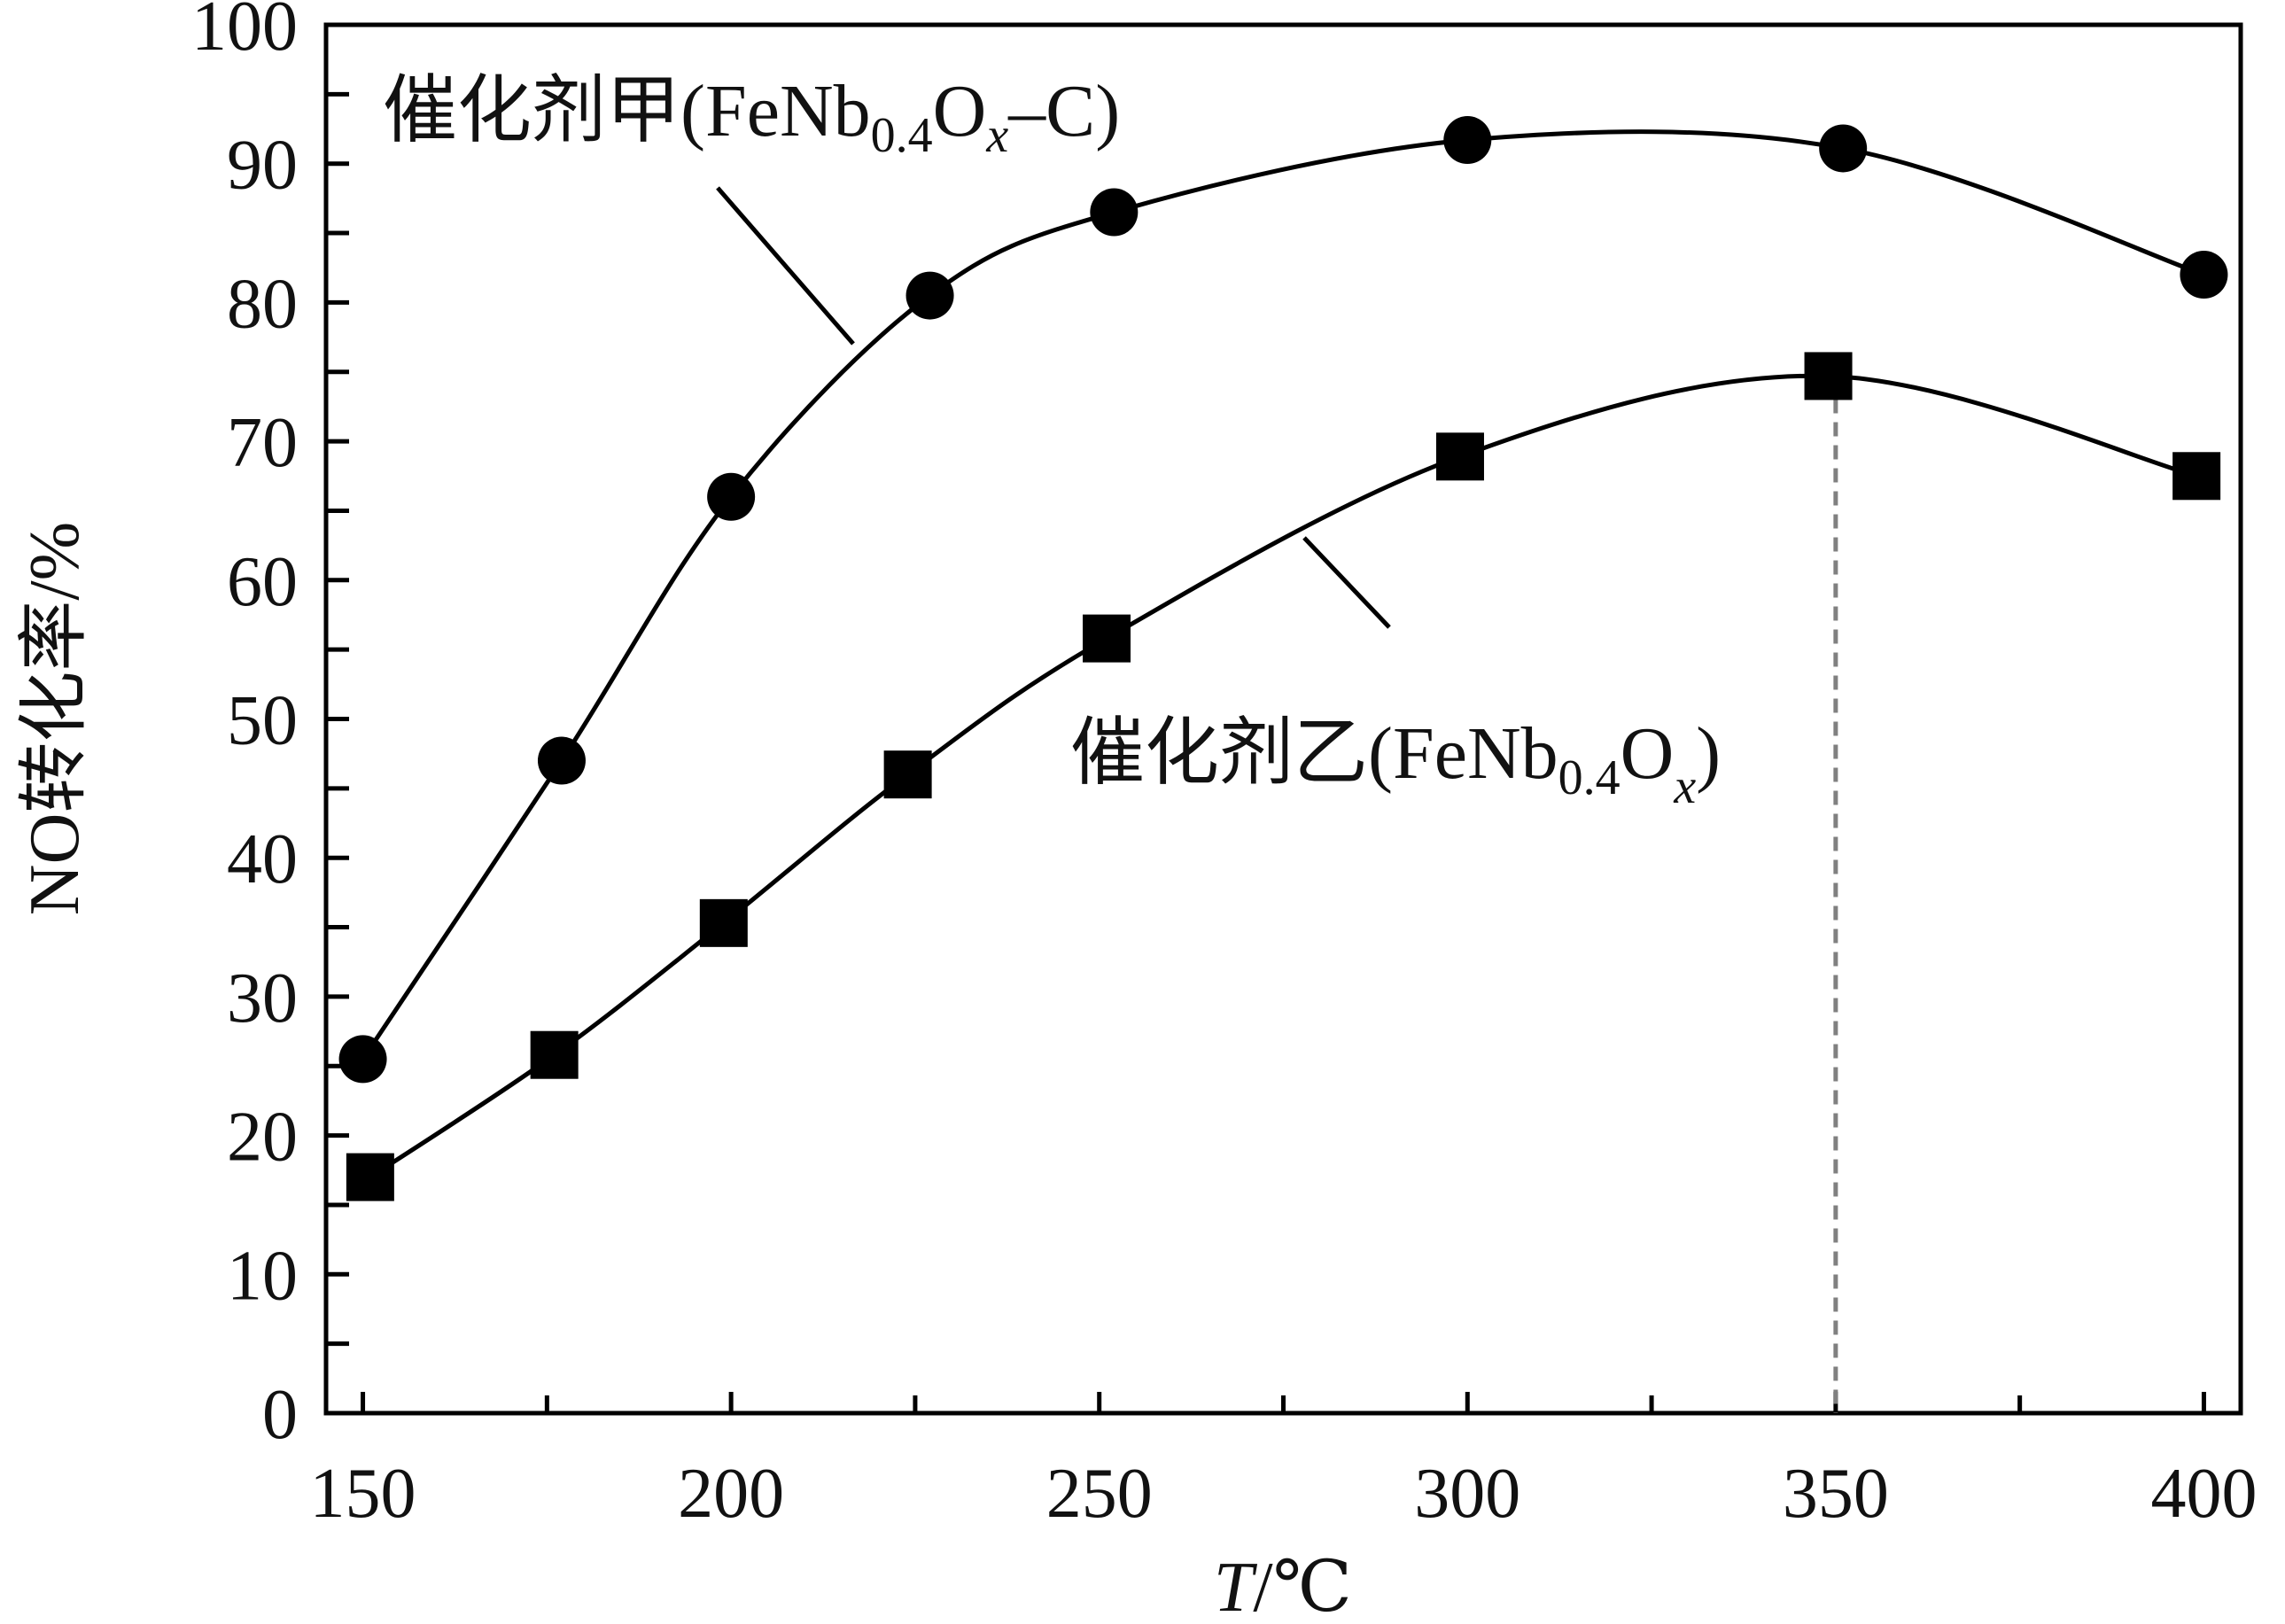  I want to click on y-tick-label: 100, so click(245, 33).